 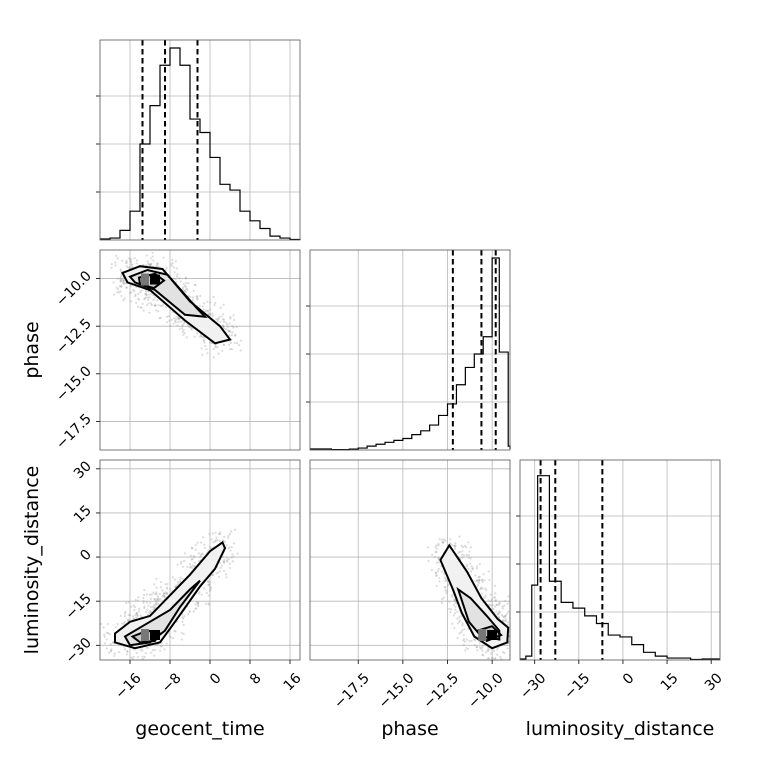 I want to click on luminosity_distance_vs_phase-frame, so click(x=410, y=560).